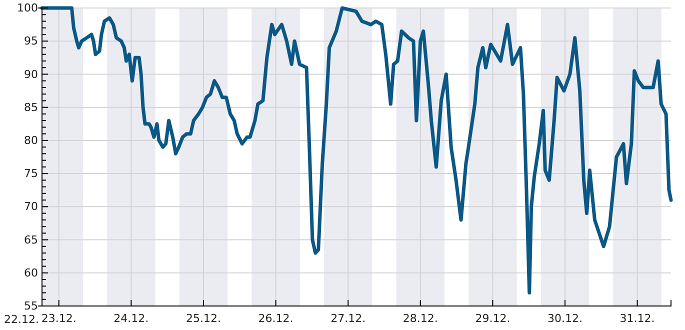 Image resolution: width=685 pixels, height=330 pixels. I want to click on y-tick-label: 65, so click(31, 239).